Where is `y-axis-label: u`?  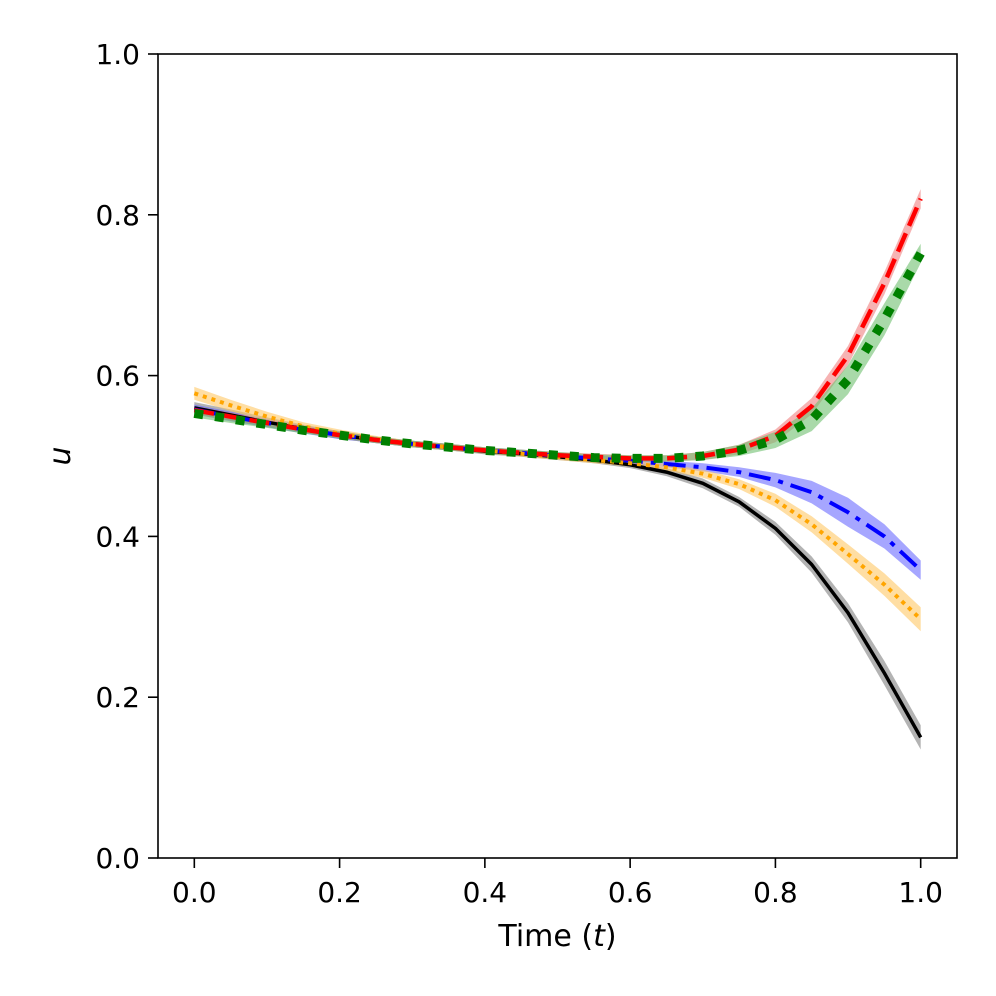 y-axis-label: u is located at coordinates (60, 455).